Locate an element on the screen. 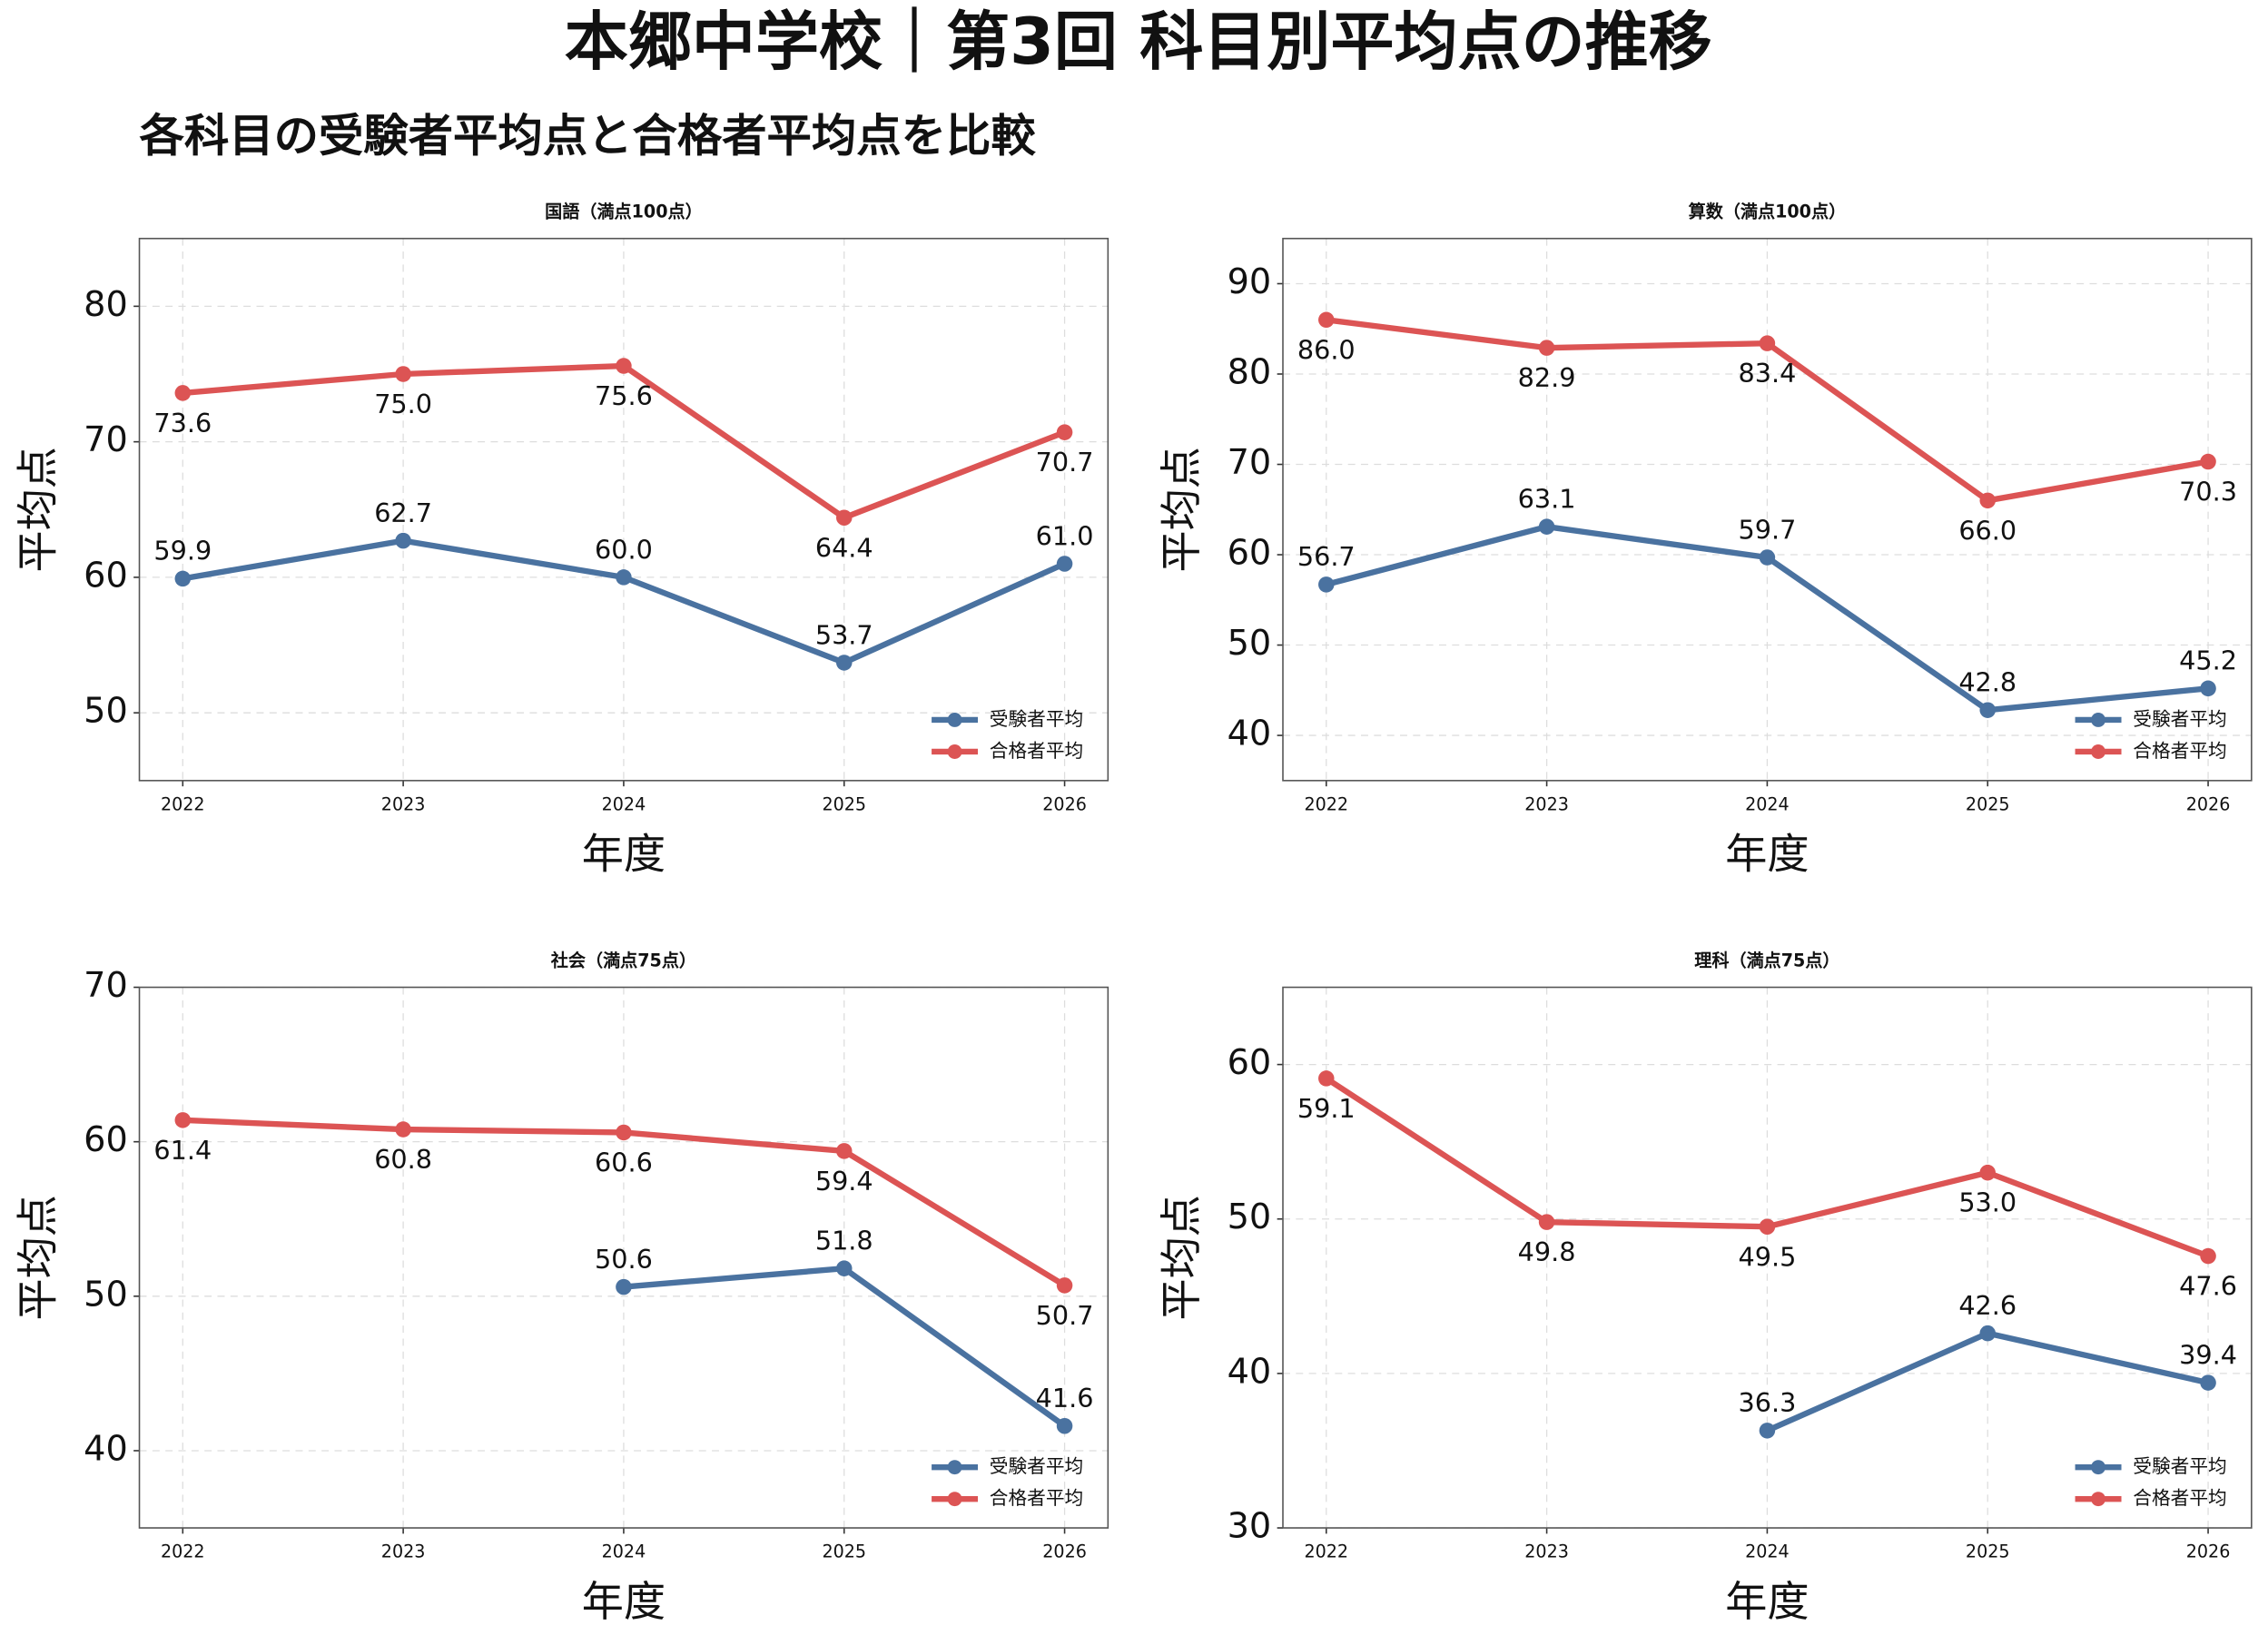 The height and width of the screenshot is (1645, 2268). value-label: 61.4 is located at coordinates (182, 1150).